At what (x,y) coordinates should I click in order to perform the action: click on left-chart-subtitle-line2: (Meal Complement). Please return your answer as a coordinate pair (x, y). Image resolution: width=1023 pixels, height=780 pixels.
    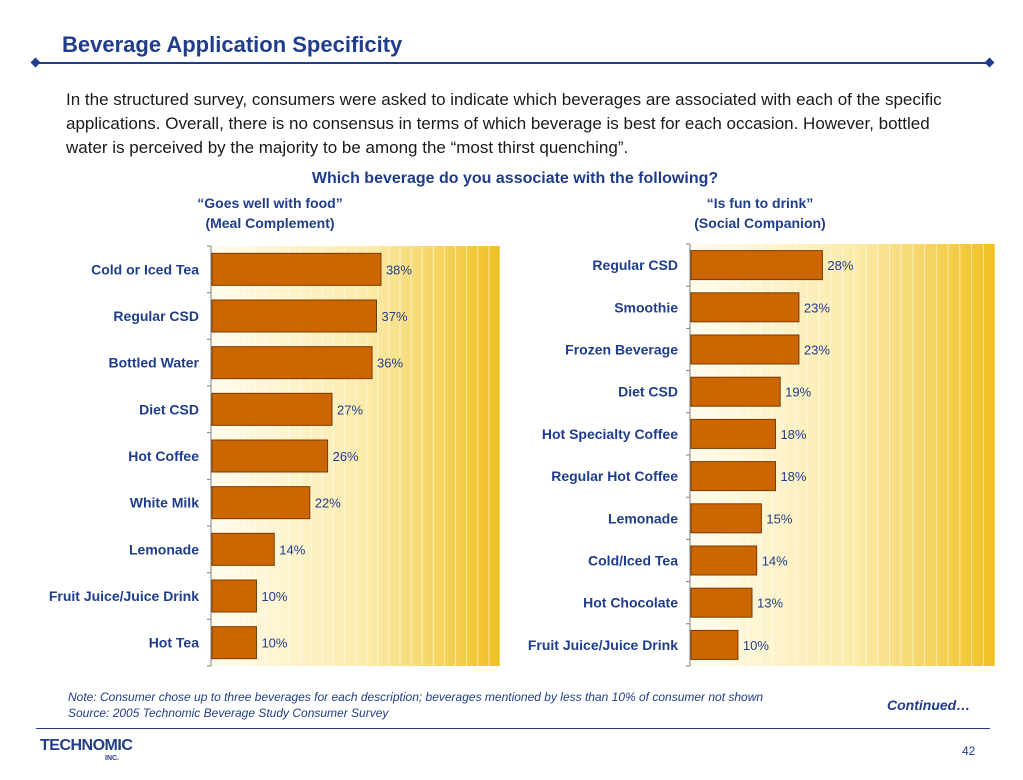
    Looking at the image, I should click on (270, 223).